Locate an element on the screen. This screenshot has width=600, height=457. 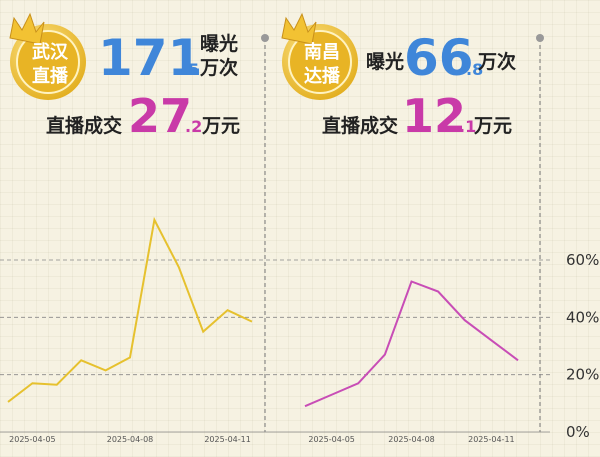
y-tick-label: 60% is located at coordinates (582, 260).